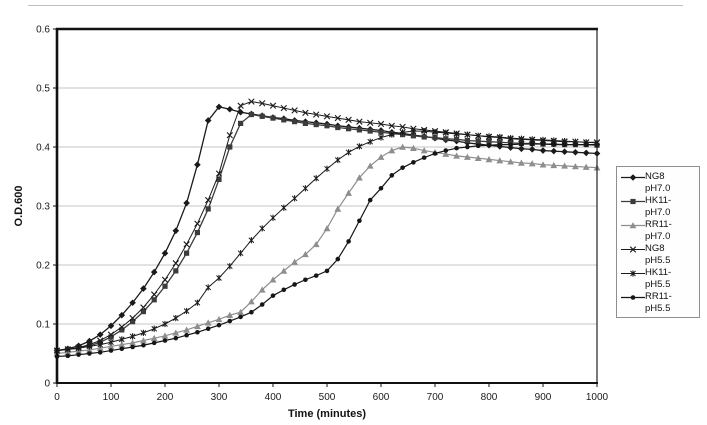 This screenshot has height=425, width=707. What do you see at coordinates (43, 148) in the screenshot?
I see `y-tick-label: 0.4` at bounding box center [43, 148].